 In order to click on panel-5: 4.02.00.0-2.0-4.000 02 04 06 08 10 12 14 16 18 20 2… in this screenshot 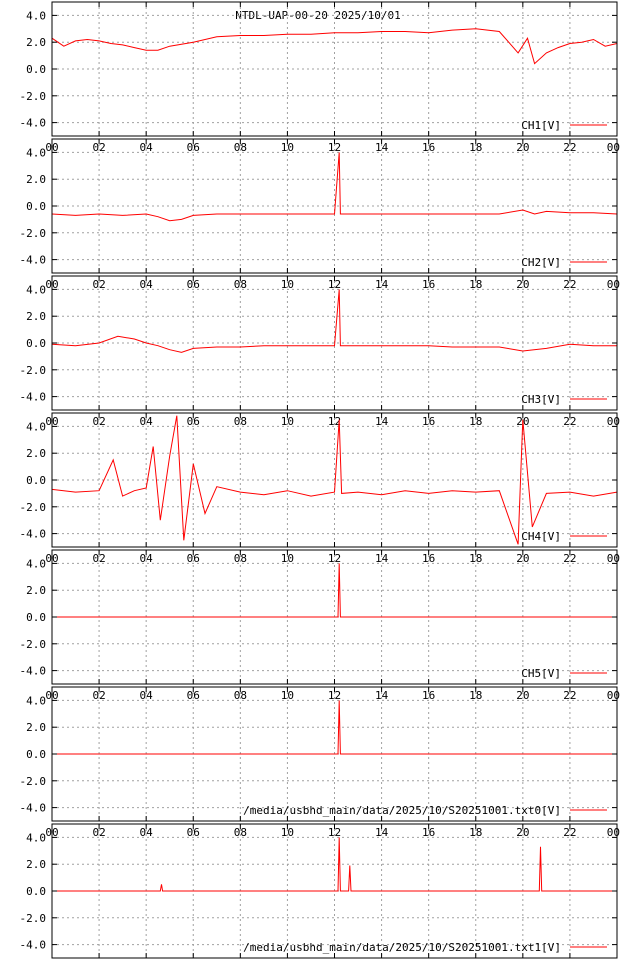, I will do `click(320, 625)`.